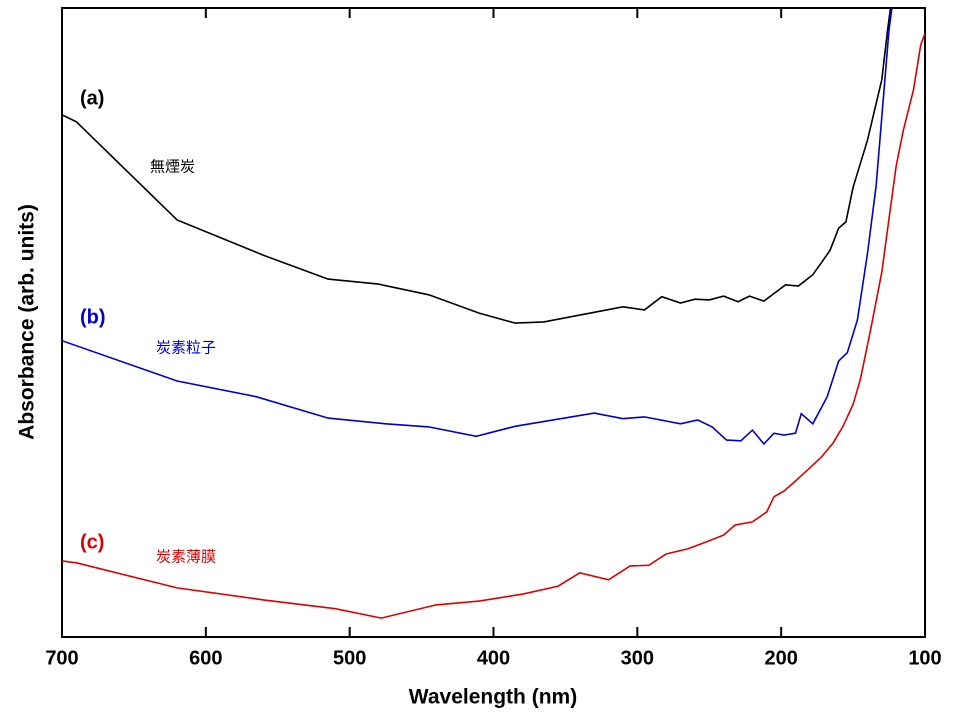 This screenshot has width=960, height=720. What do you see at coordinates (172, 167) in the screenshot?
I see `series-name: 無煙炭` at bounding box center [172, 167].